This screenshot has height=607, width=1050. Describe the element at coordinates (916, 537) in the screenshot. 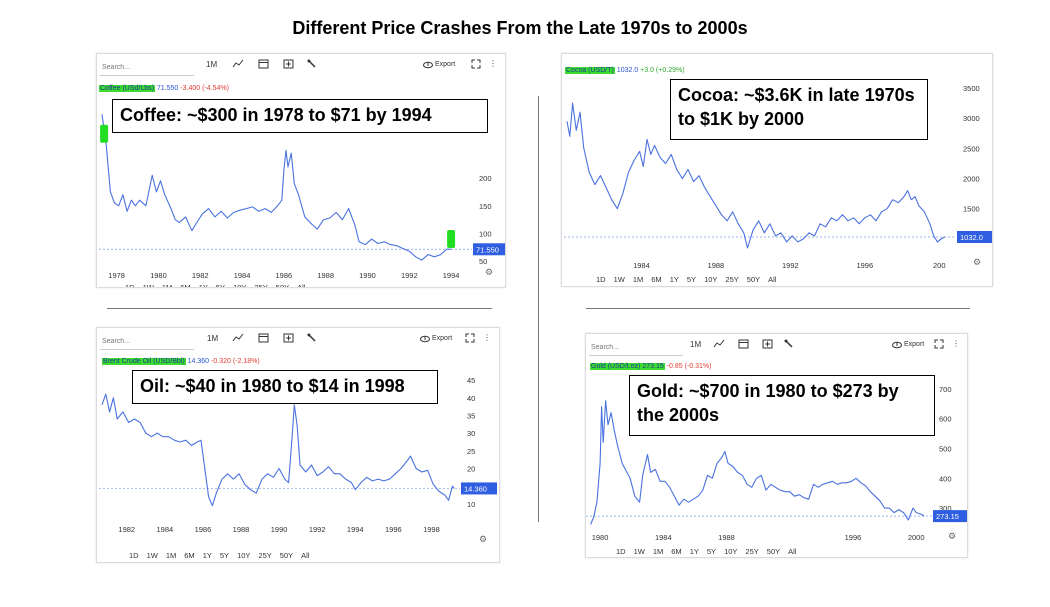

I see `x-tick-label: 2000` at that location.